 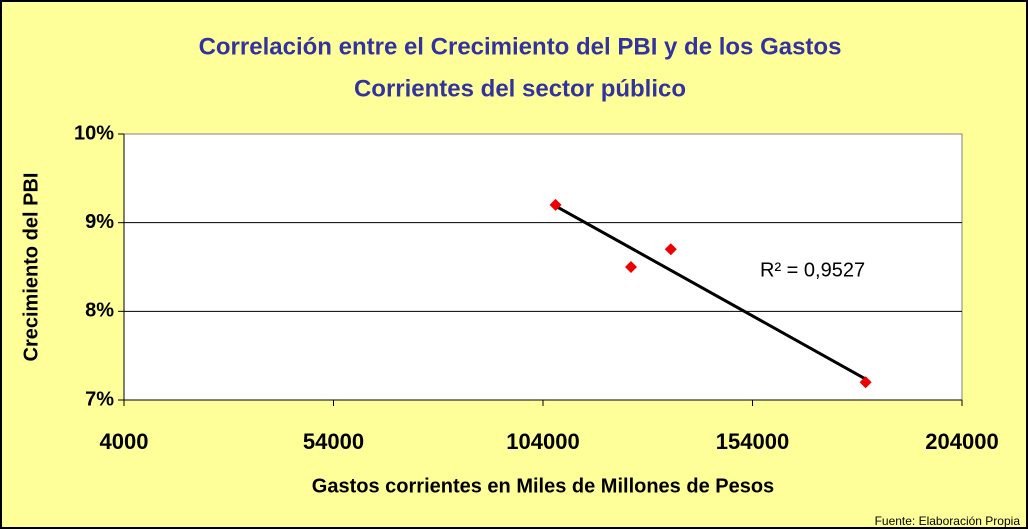 I want to click on x-tick-label: 104000, so click(x=542, y=441).